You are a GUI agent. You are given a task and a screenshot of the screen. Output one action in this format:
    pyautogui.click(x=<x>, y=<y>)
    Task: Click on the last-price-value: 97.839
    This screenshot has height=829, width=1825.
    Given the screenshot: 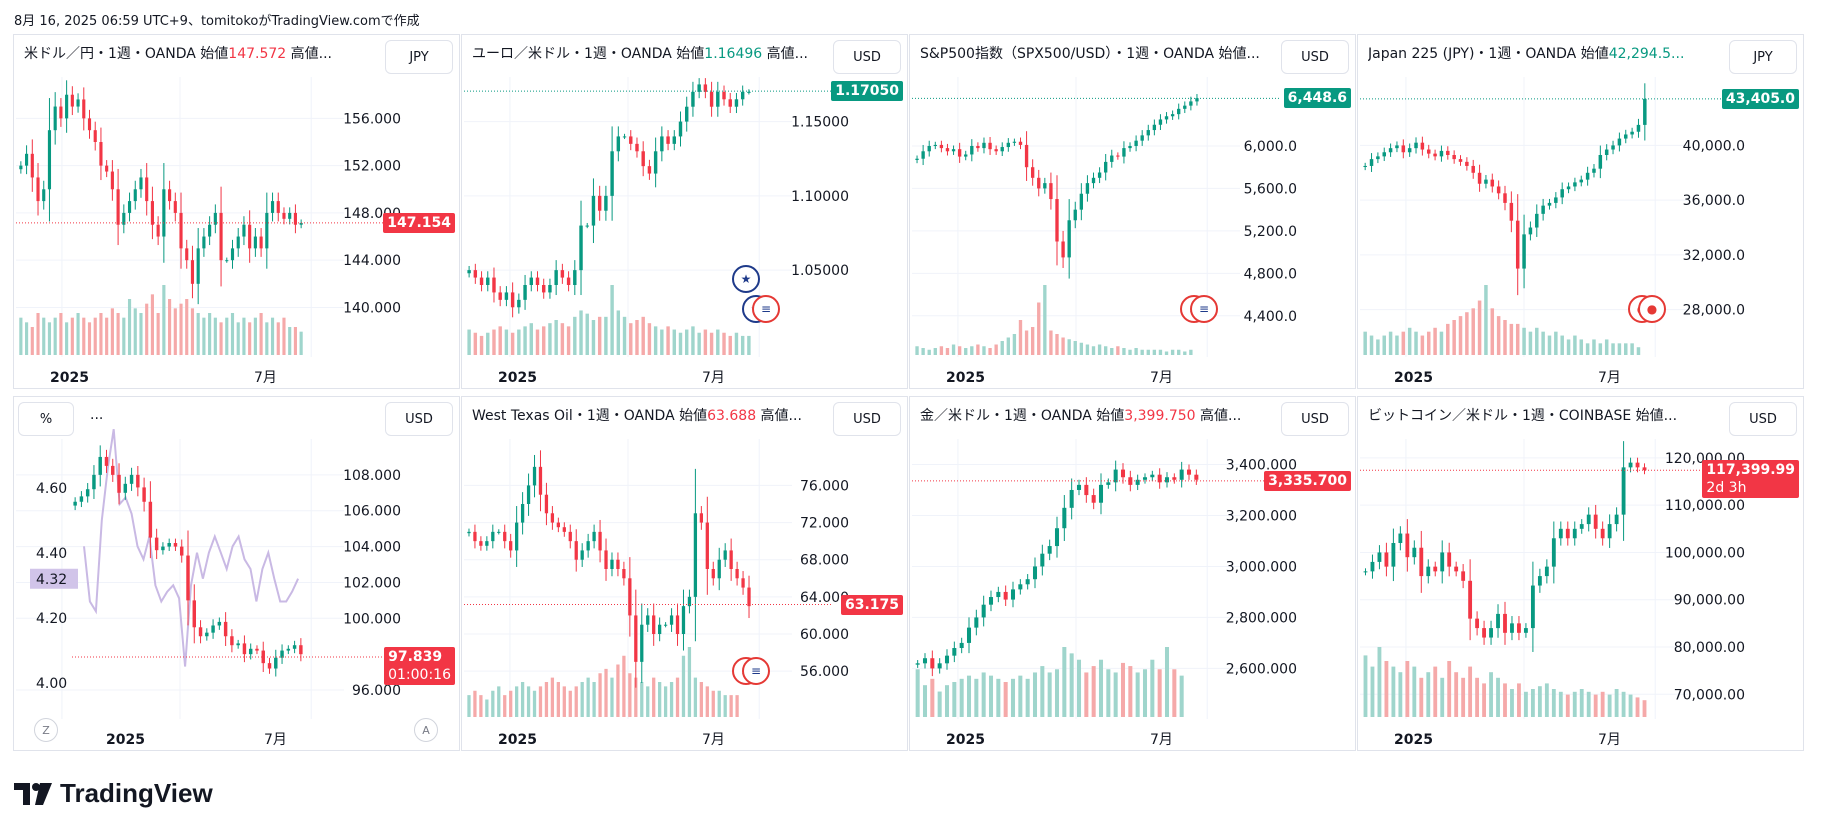 What is the action you would take?
    pyautogui.click(x=415, y=657)
    